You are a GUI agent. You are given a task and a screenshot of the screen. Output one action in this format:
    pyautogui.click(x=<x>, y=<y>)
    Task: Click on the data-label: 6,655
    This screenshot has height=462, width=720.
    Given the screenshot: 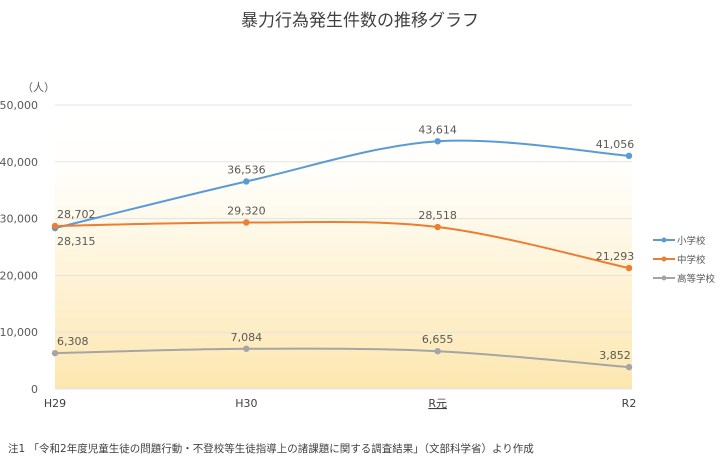 What is the action you would take?
    pyautogui.click(x=438, y=339)
    